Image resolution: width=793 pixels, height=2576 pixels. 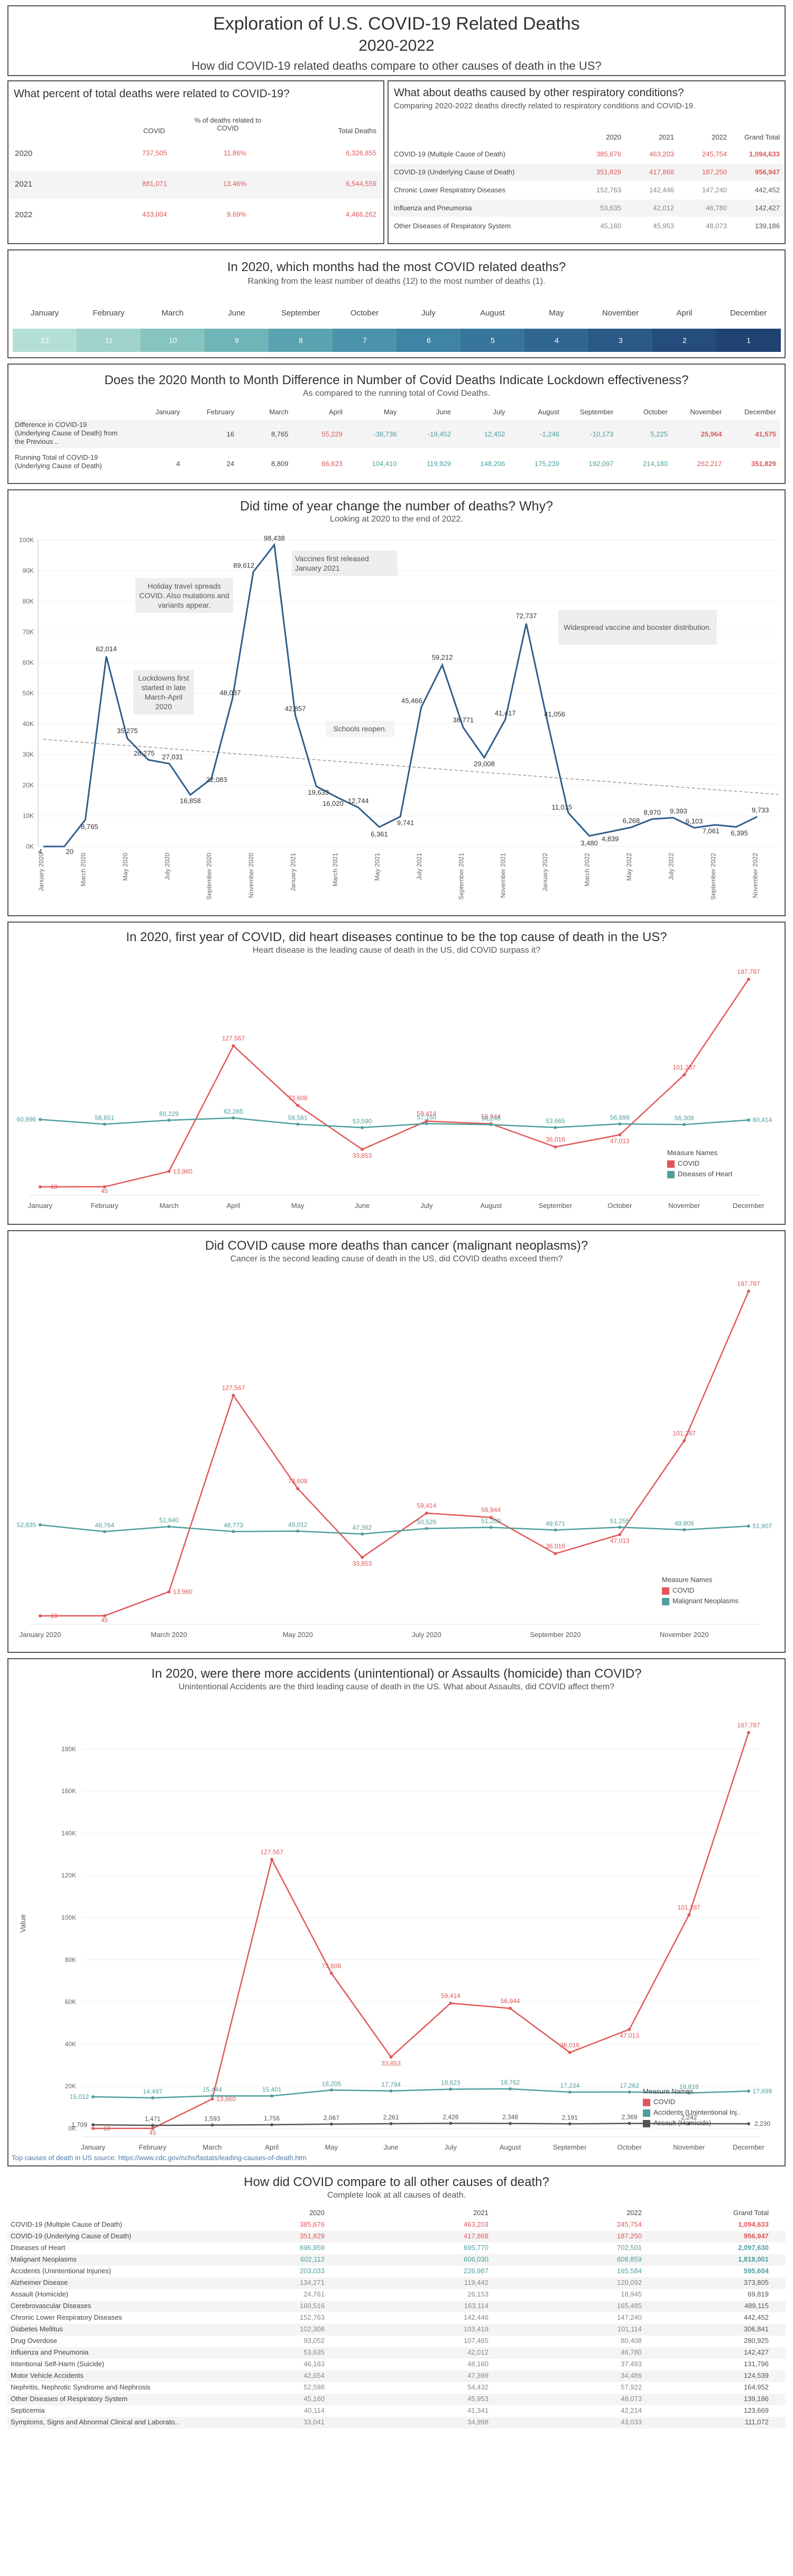 I want to click on heart-data-label: 36,016, so click(x=555, y=1139).